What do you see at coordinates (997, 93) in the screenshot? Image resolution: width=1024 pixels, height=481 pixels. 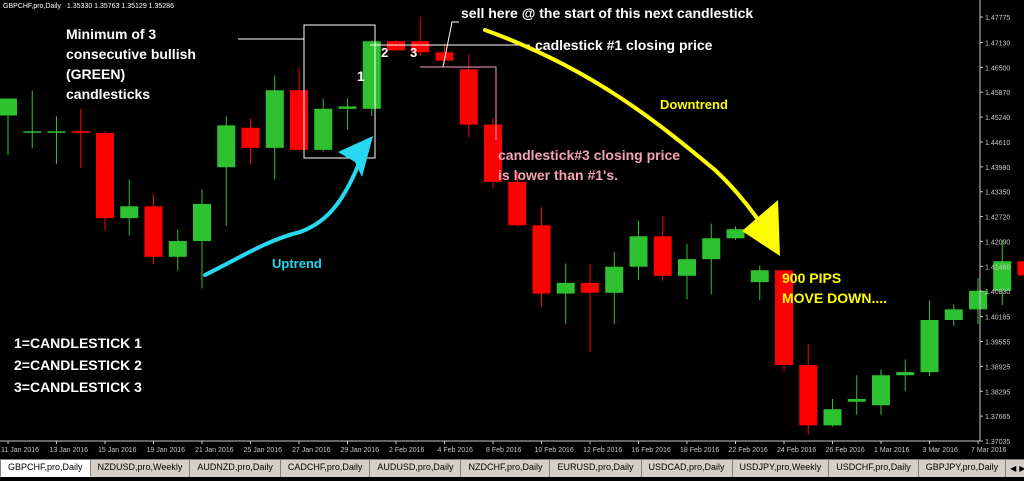 I see `price-tick-label: 1.45870` at bounding box center [997, 93].